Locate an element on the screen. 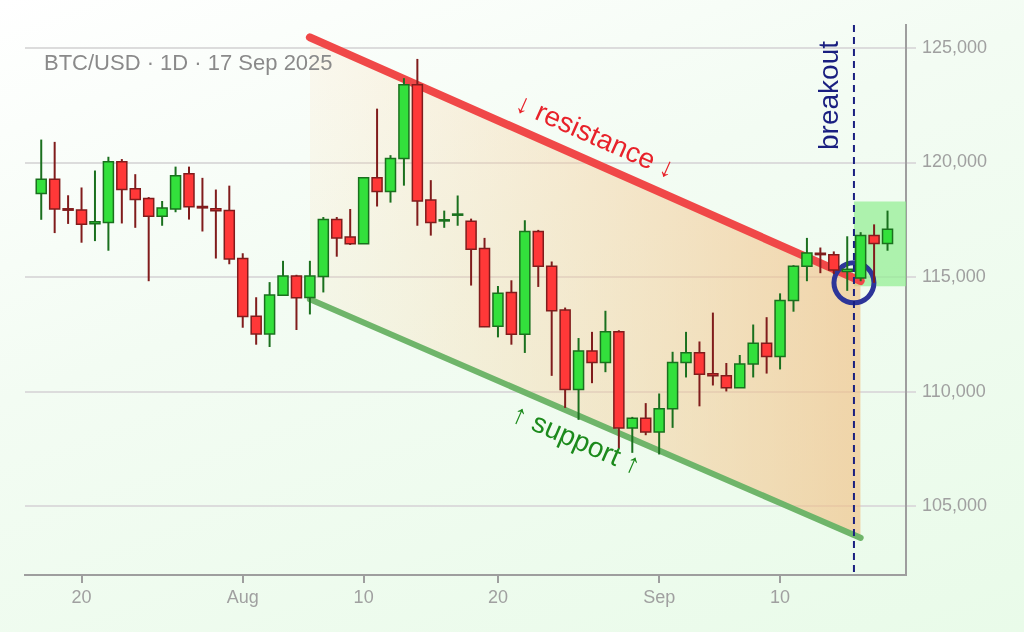  y-tick-label: 105,000 is located at coordinates (955, 505).